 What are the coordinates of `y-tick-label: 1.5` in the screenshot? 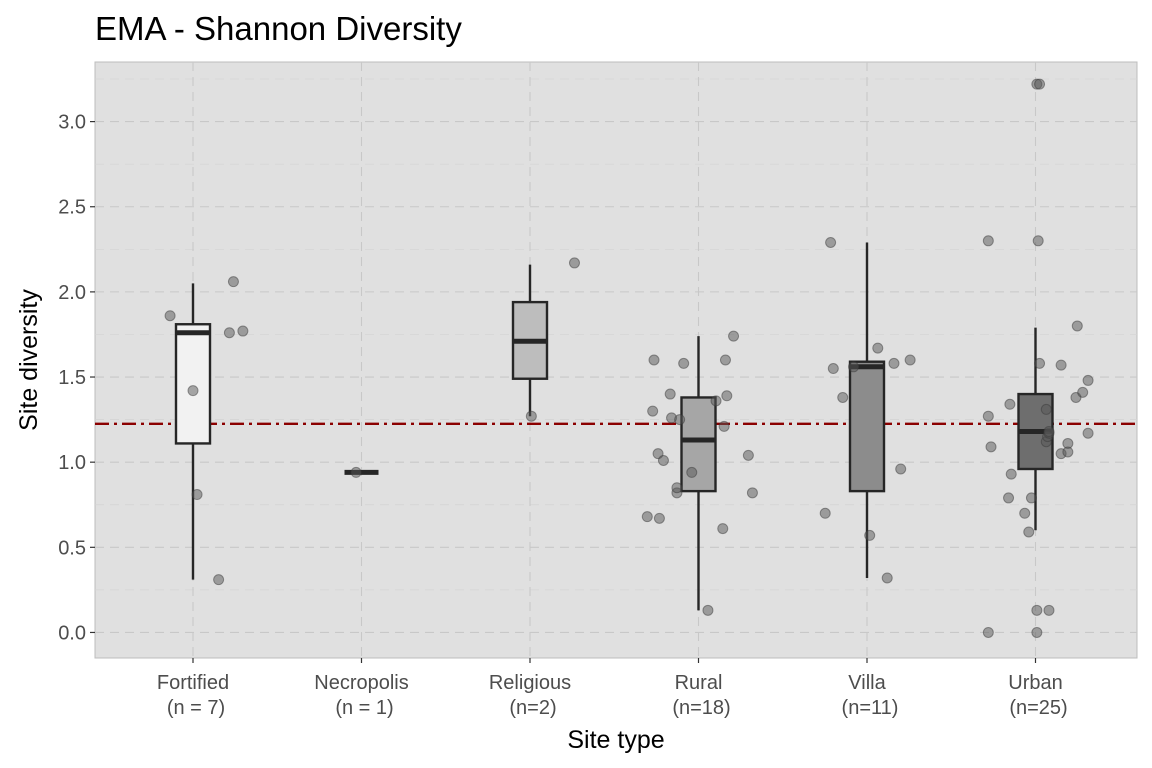 It's located at (72, 378).